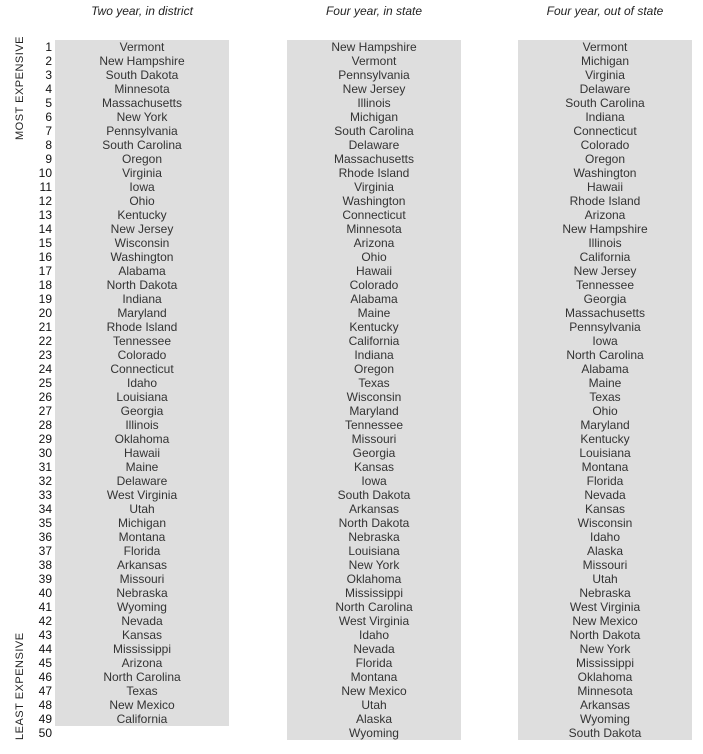 The width and height of the screenshot is (703, 754). Describe the element at coordinates (48, 89) in the screenshot. I see `rank-number: 4` at that location.